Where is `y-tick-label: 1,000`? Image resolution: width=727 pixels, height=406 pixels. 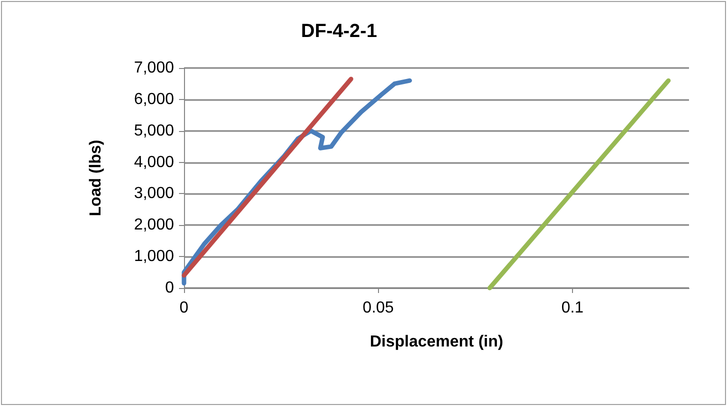
y-tick-label: 1,000 is located at coordinates (154, 257).